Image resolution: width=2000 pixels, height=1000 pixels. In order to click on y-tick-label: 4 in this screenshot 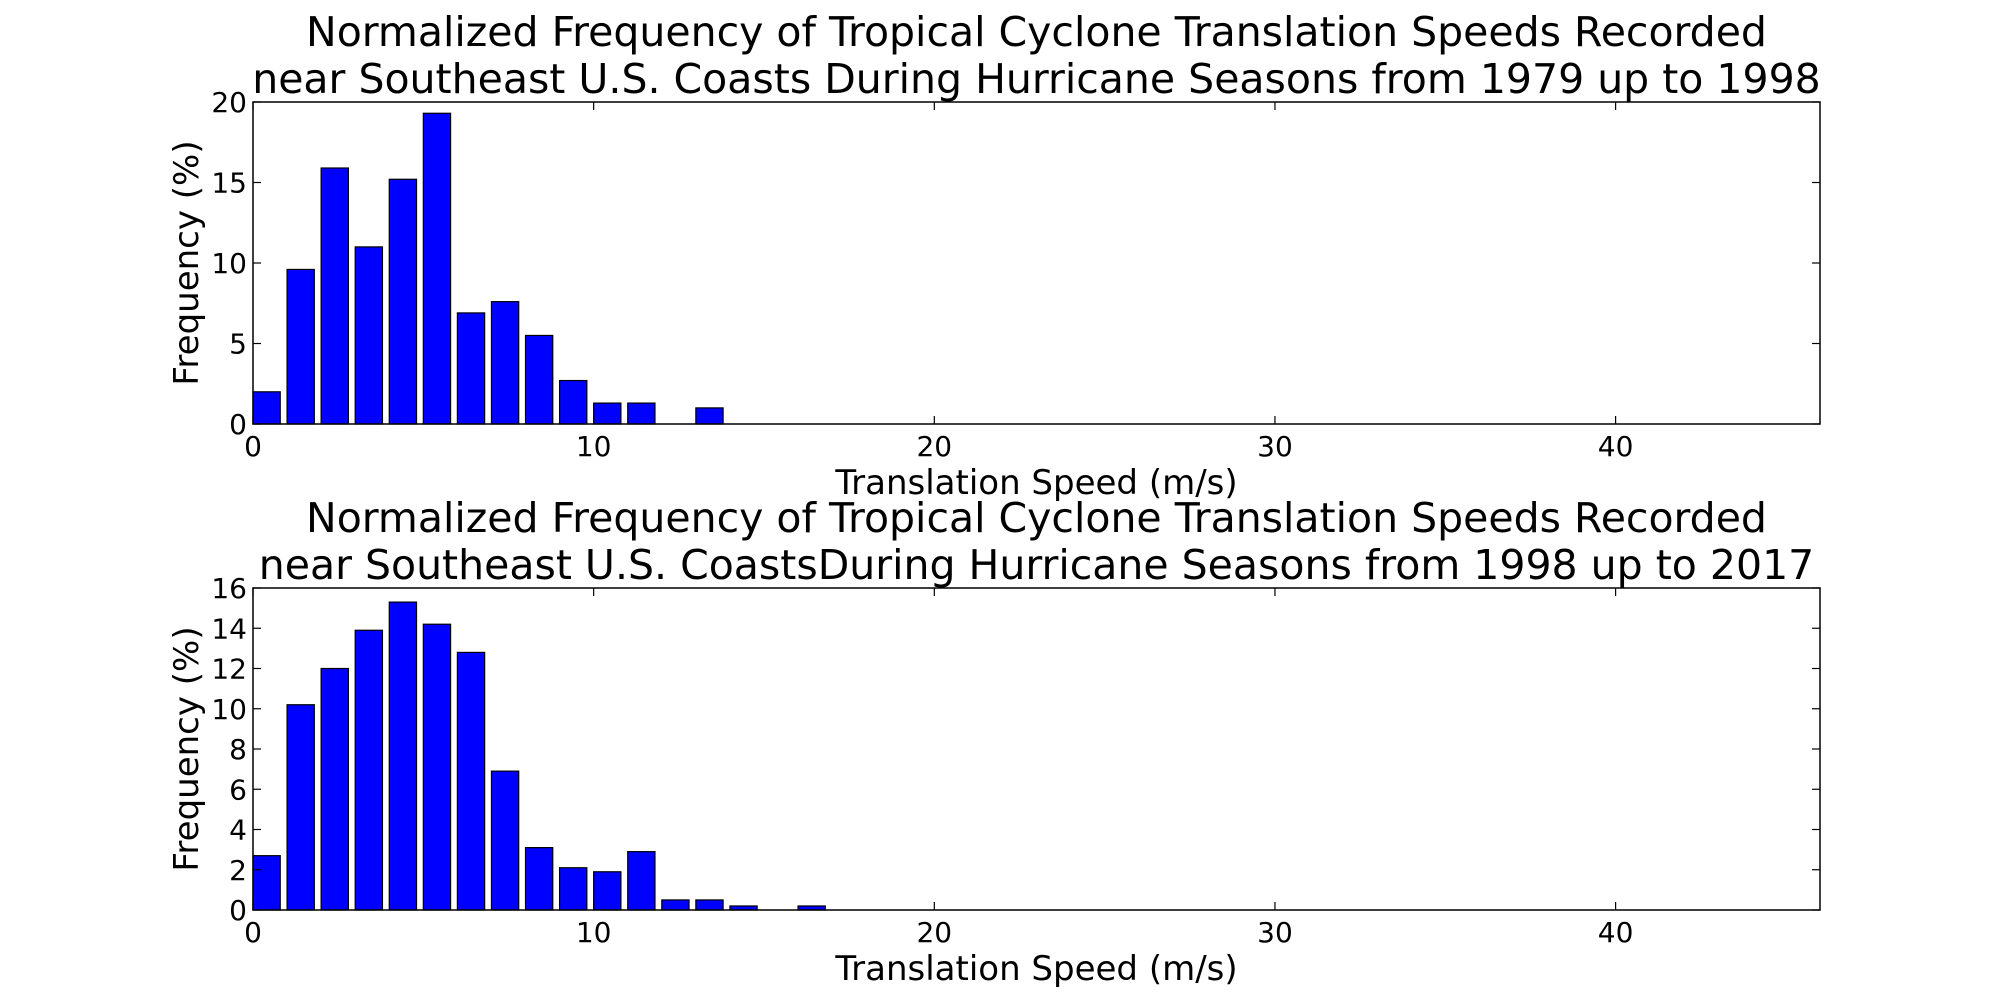, I will do `click(238, 830)`.